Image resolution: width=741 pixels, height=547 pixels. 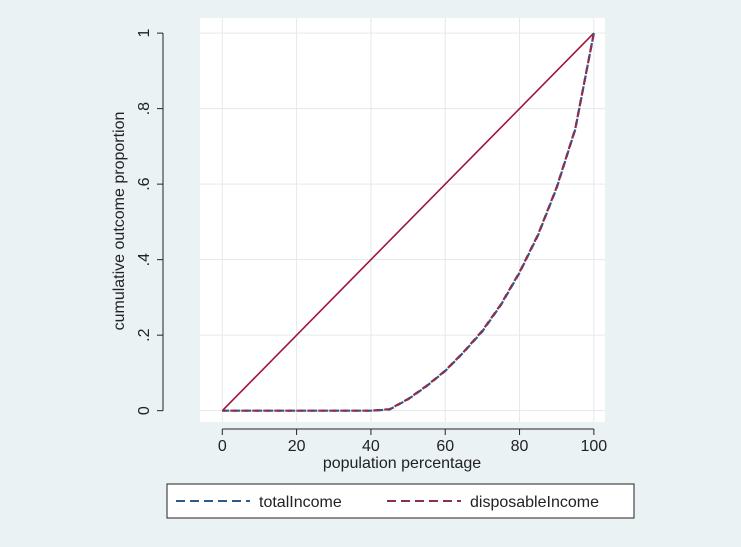 I want to click on x-tick-label: 60, so click(x=445, y=446).